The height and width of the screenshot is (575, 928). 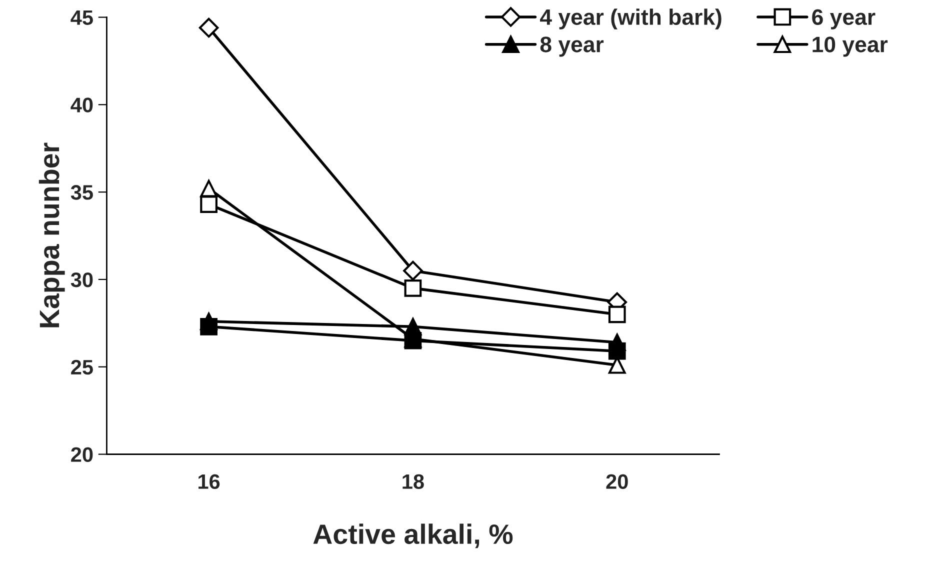 I want to click on y-tick-label: 30, so click(x=81, y=280).